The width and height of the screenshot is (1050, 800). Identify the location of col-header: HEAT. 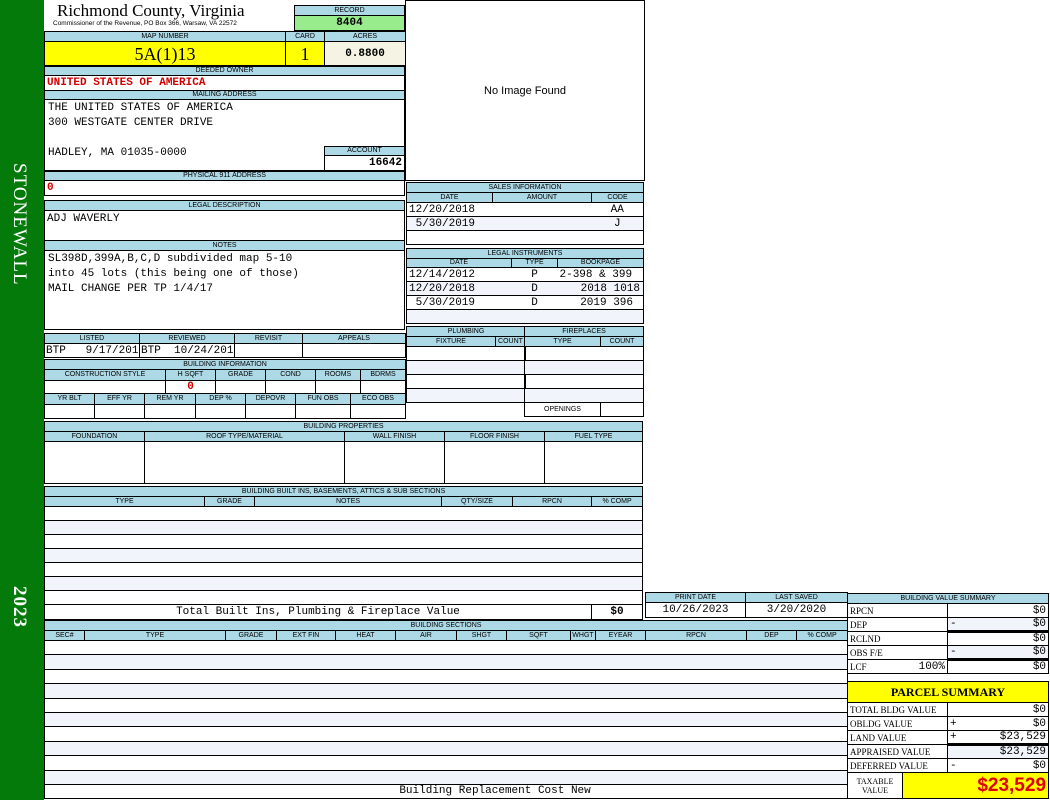
(365, 635).